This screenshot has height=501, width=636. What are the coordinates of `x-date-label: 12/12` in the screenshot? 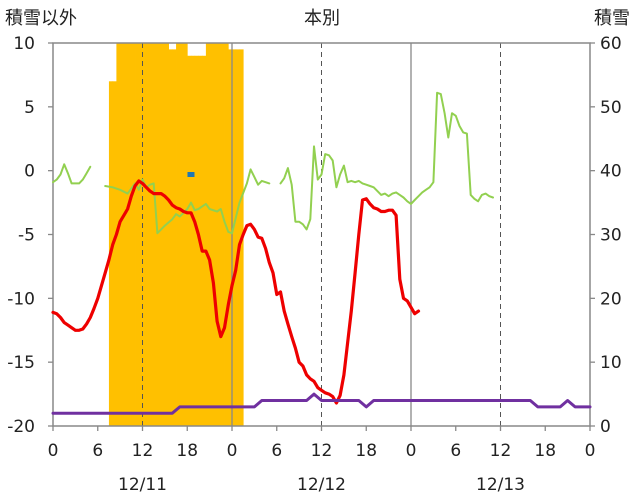 It's located at (321, 485).